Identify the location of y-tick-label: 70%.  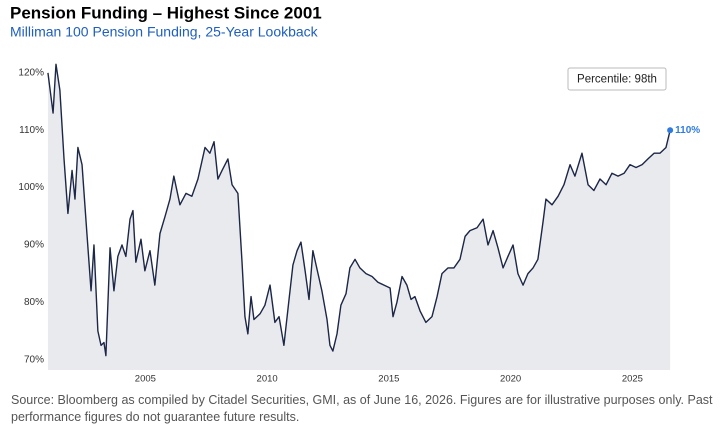
(34, 359).